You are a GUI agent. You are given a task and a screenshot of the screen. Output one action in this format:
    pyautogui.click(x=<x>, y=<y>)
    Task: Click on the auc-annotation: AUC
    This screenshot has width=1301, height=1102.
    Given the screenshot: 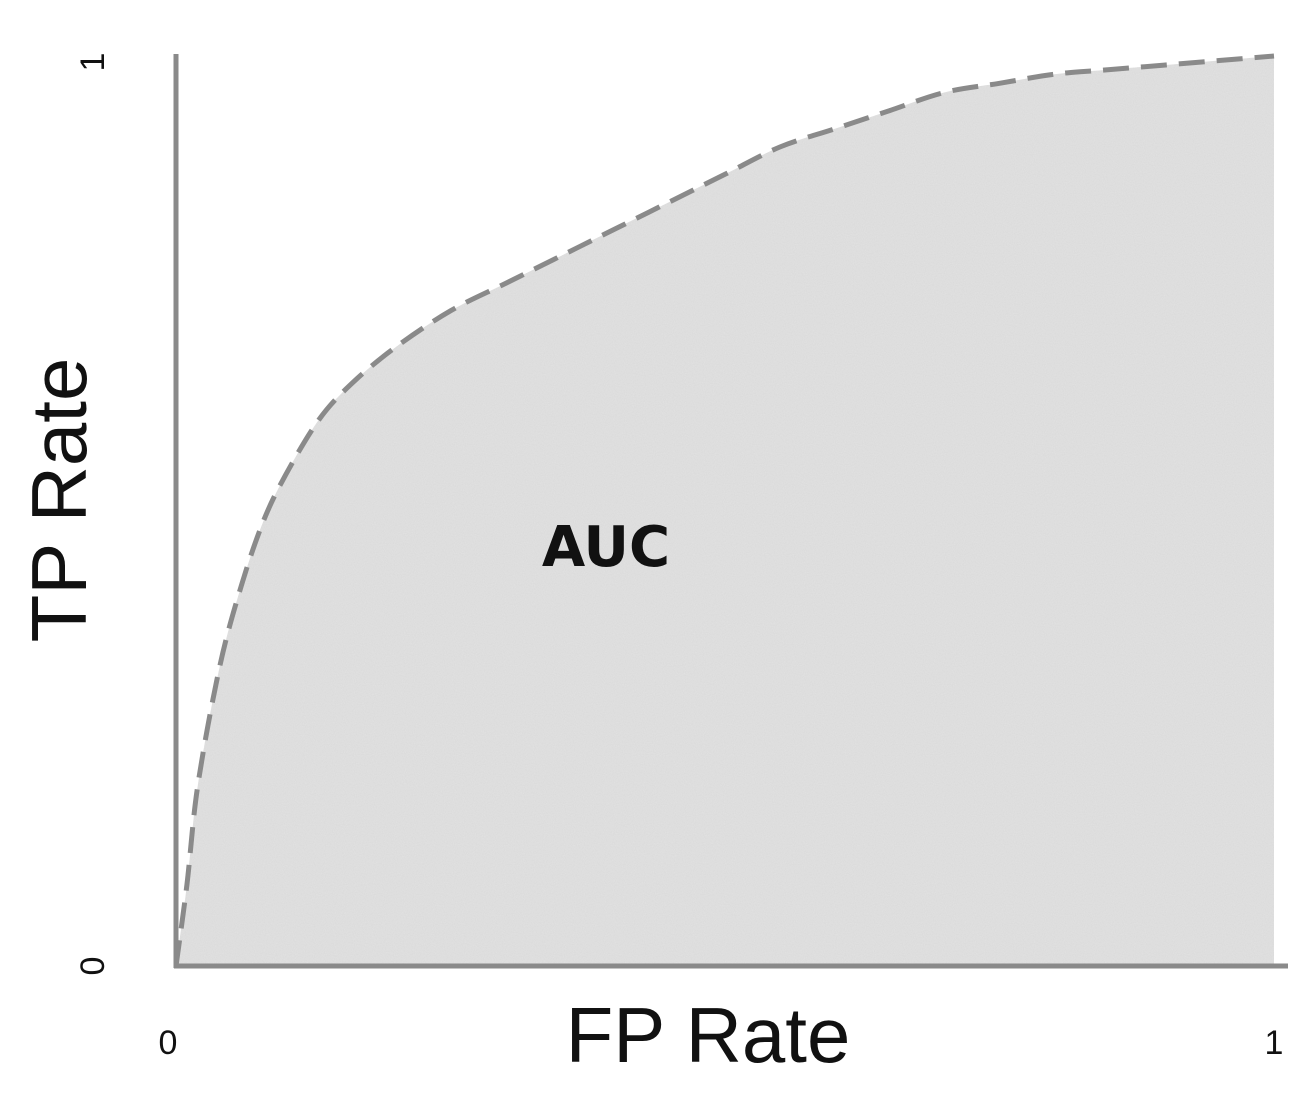 What is the action you would take?
    pyautogui.click(x=606, y=547)
    